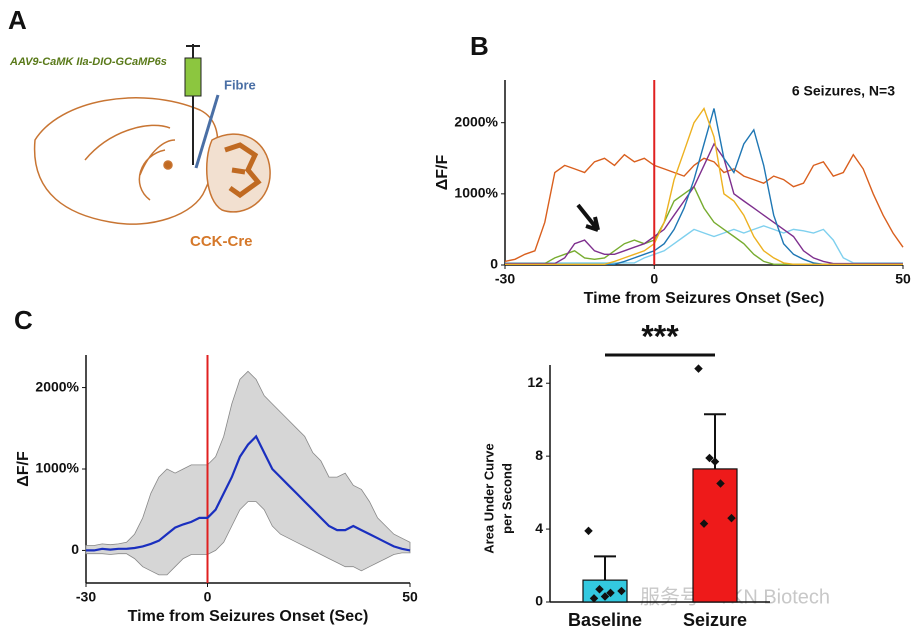 This screenshot has height=634, width=915. I want to click on error-bar, so click(605, 568).